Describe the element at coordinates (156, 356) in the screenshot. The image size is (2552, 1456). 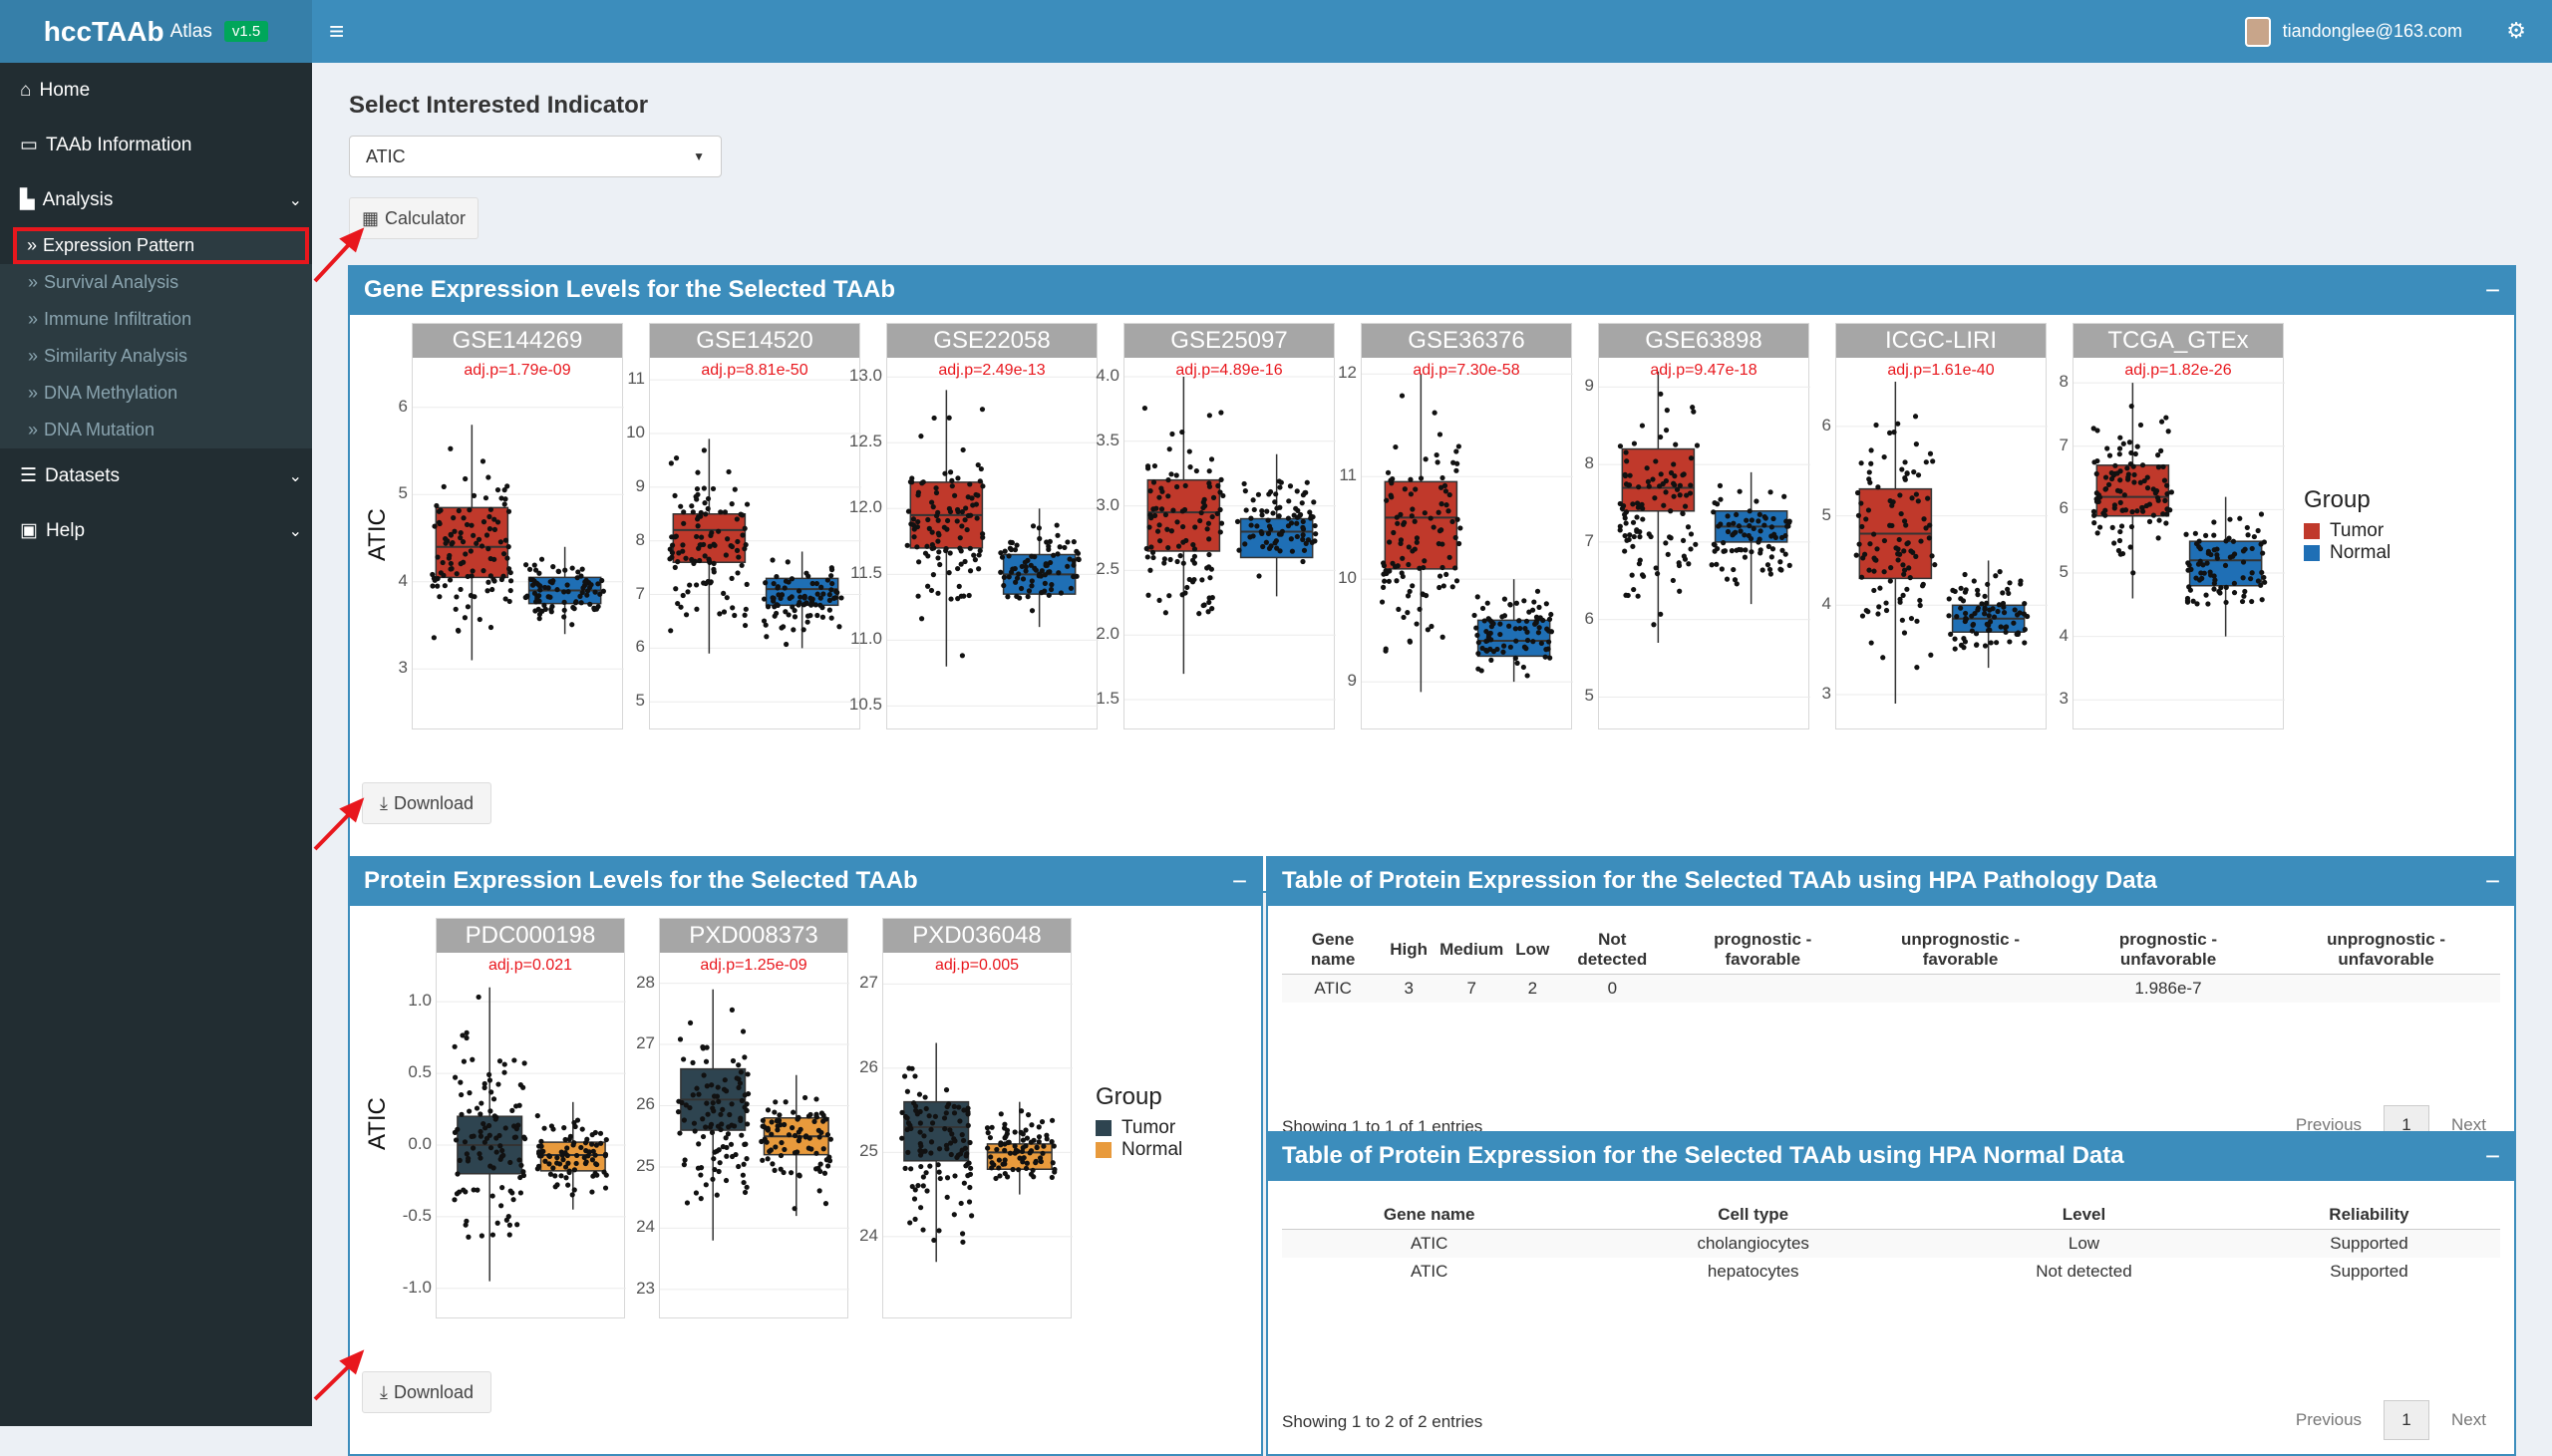
I see `sidebar-subitem-similarity-analysis: »Similarity Analysis` at that location.